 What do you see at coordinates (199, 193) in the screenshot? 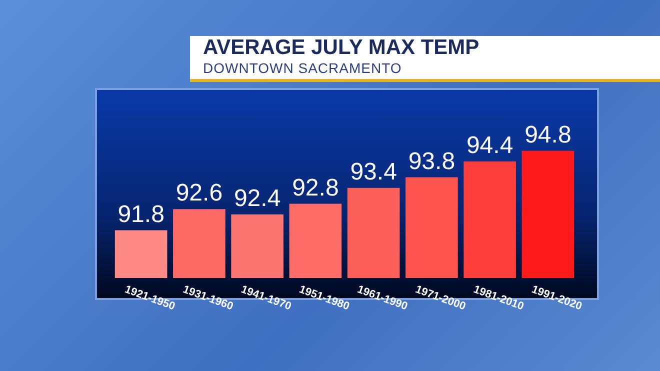
I see `data-label: 92.6` at bounding box center [199, 193].